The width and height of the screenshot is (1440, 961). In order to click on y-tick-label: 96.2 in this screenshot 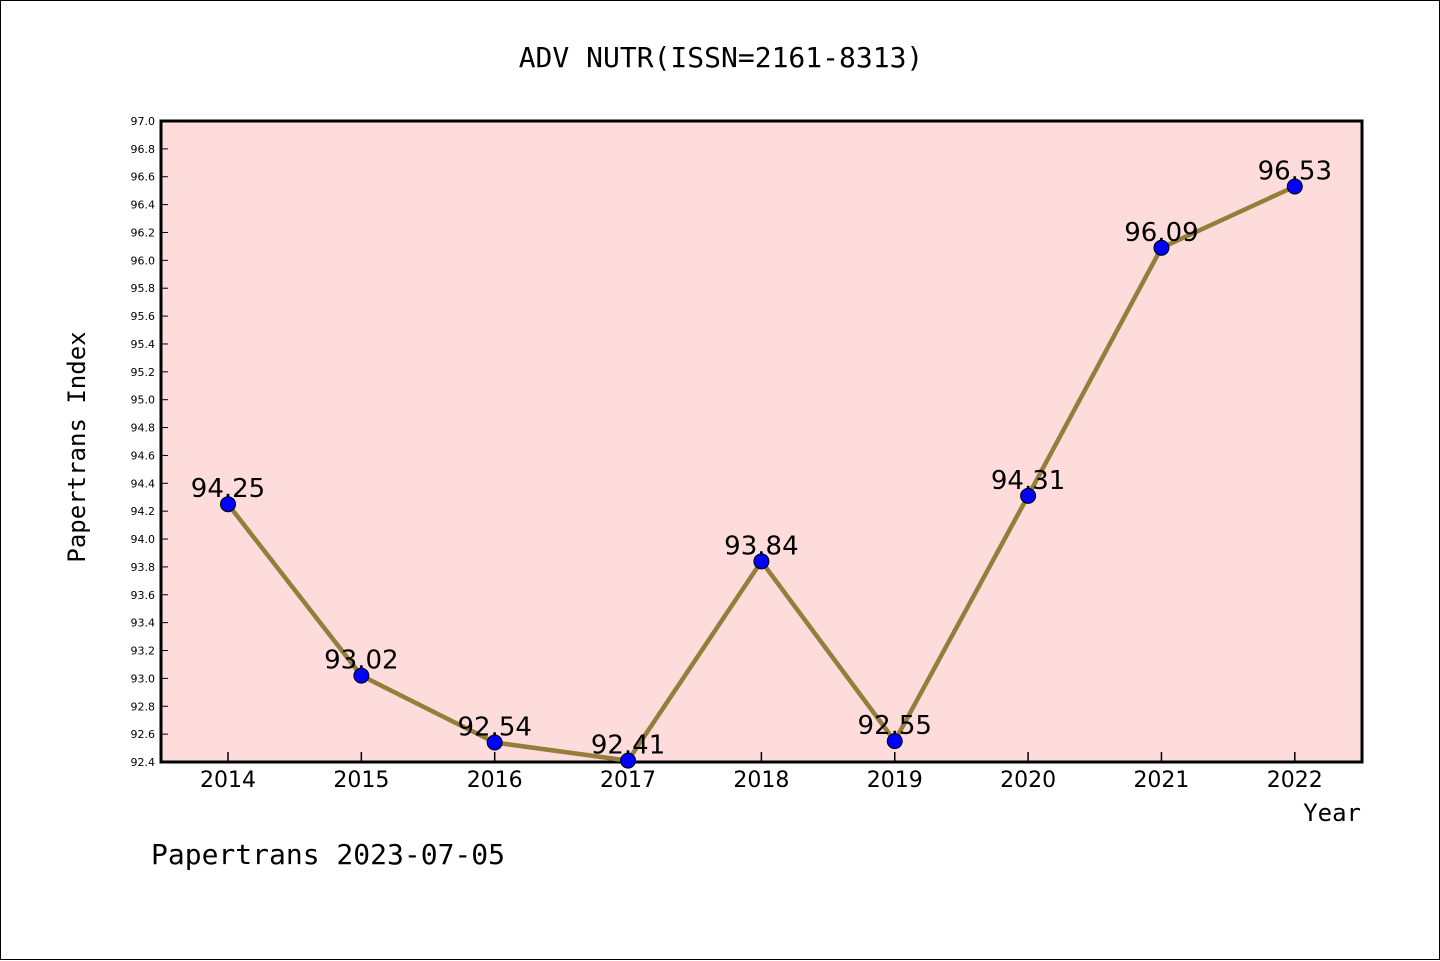, I will do `click(143, 232)`.